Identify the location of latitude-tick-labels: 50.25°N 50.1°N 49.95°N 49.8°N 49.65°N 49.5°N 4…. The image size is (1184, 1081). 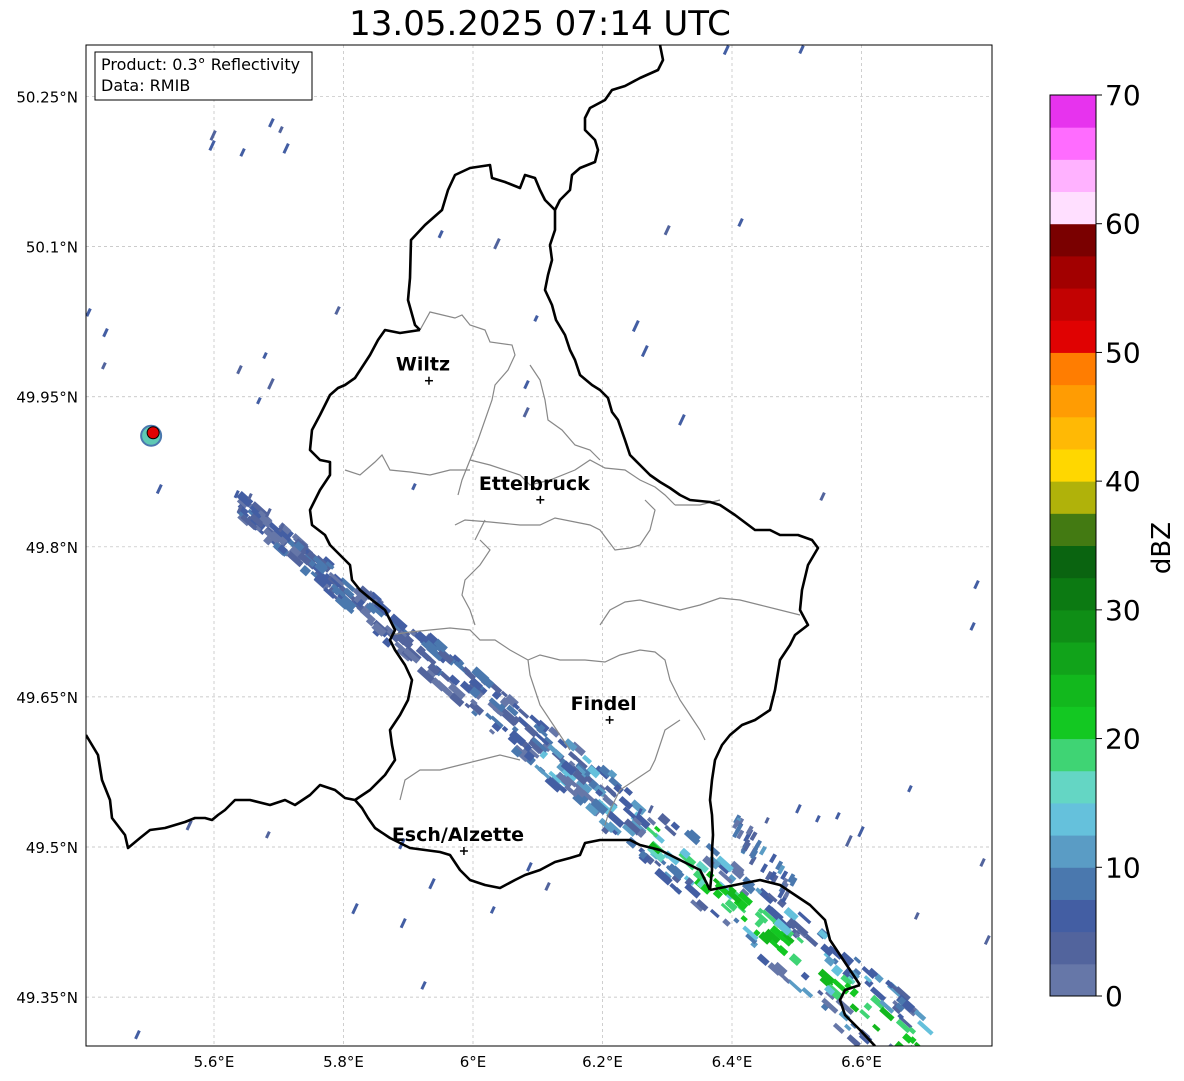
(47, 548).